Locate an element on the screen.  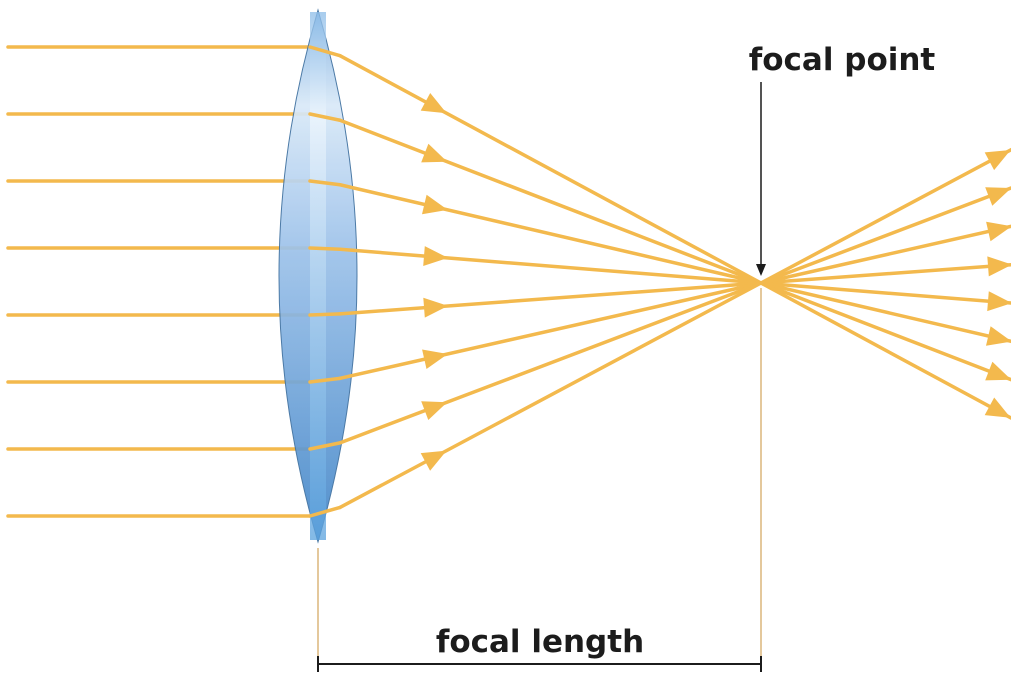
focal-point-marker is located at coordinates (761, 179).